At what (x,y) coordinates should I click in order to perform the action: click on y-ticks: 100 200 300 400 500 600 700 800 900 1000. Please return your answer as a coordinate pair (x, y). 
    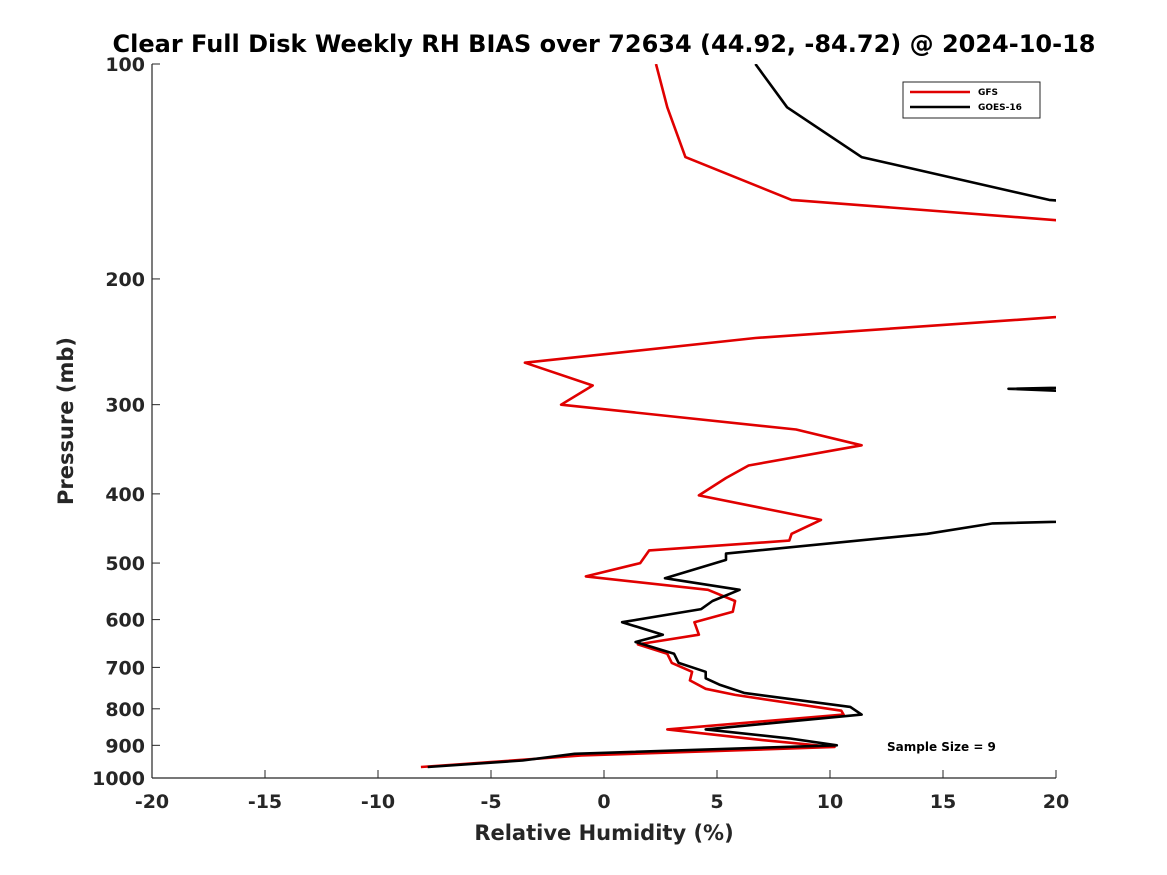
    Looking at the image, I should click on (126, 422).